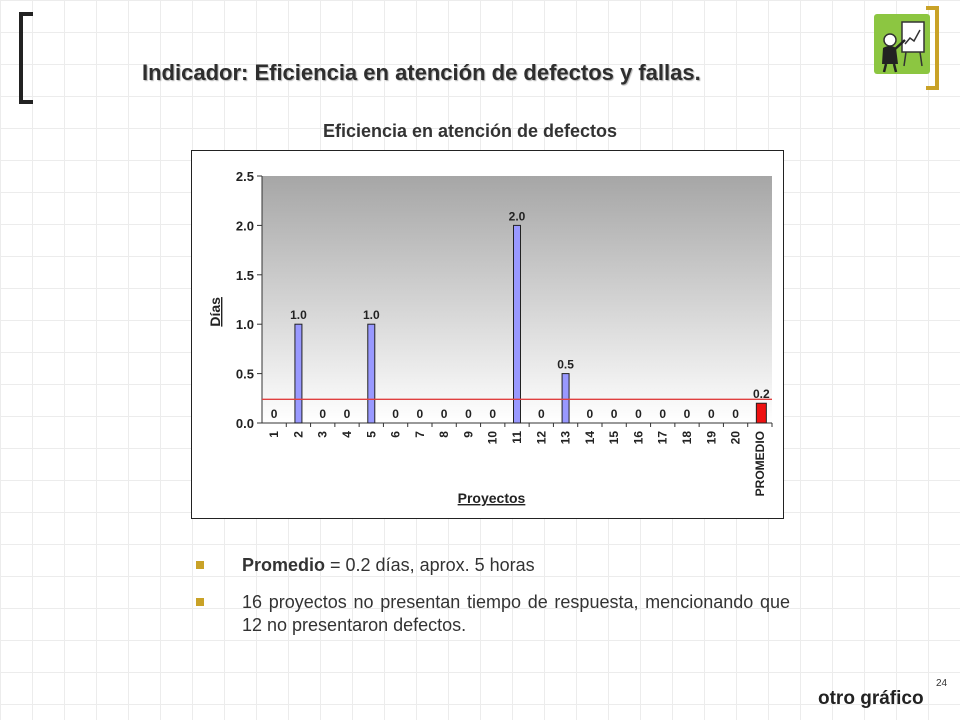 The image size is (960, 720). I want to click on y-tick-label: 2.5, so click(245, 176).